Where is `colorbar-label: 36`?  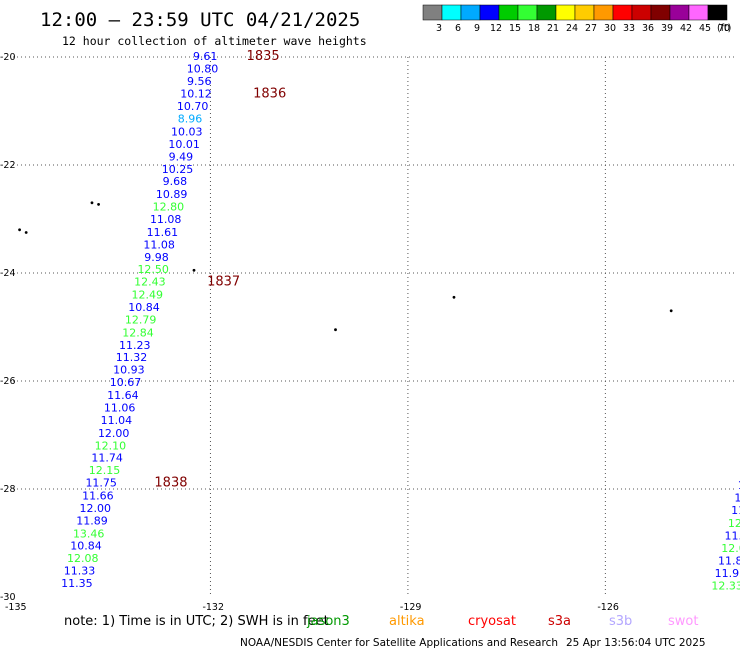
colorbar-label: 36 is located at coordinates (648, 28).